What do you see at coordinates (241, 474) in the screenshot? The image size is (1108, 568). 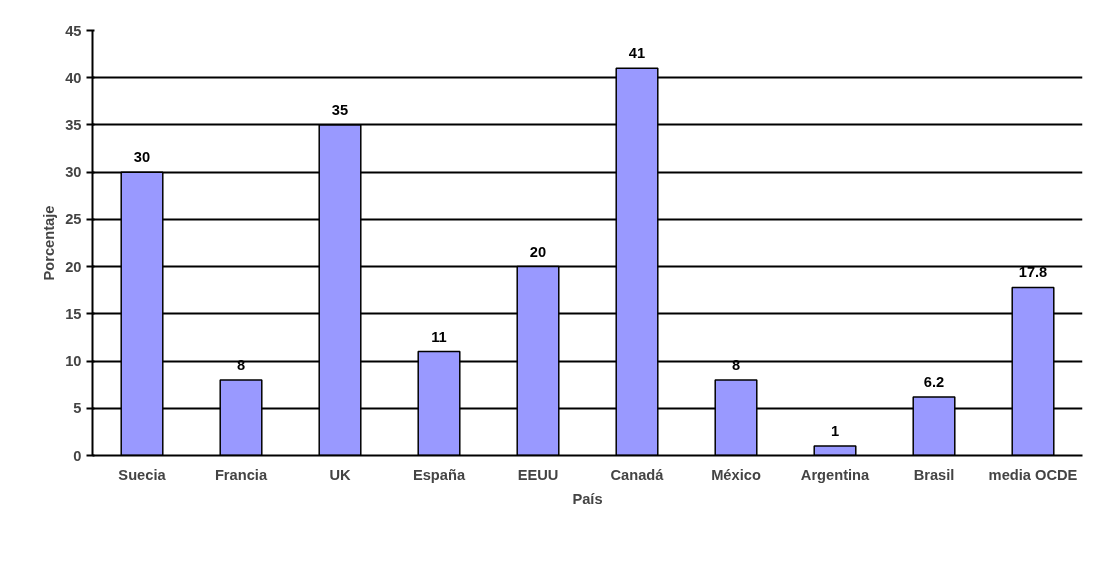 I see `x-tick-label: Francia` at bounding box center [241, 474].